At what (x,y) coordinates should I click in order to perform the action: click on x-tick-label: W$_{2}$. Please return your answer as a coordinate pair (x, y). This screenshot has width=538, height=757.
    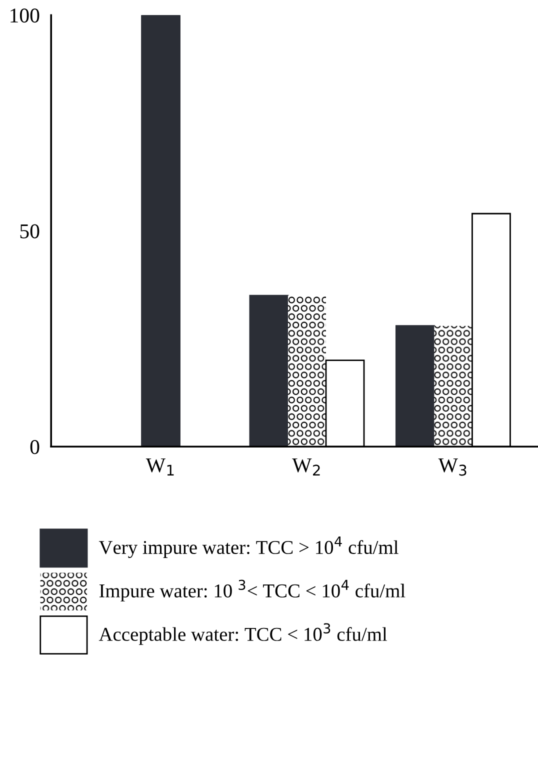
    Looking at the image, I should click on (306, 467).